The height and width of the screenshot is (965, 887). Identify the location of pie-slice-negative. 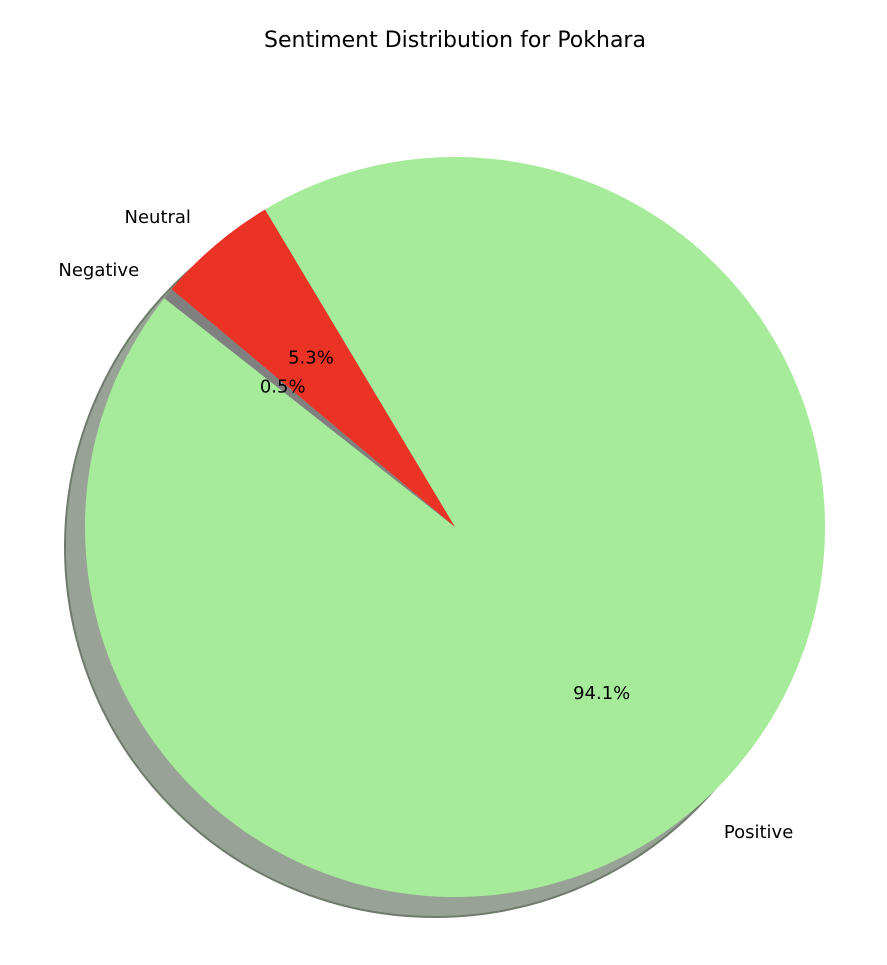
(309, 408).